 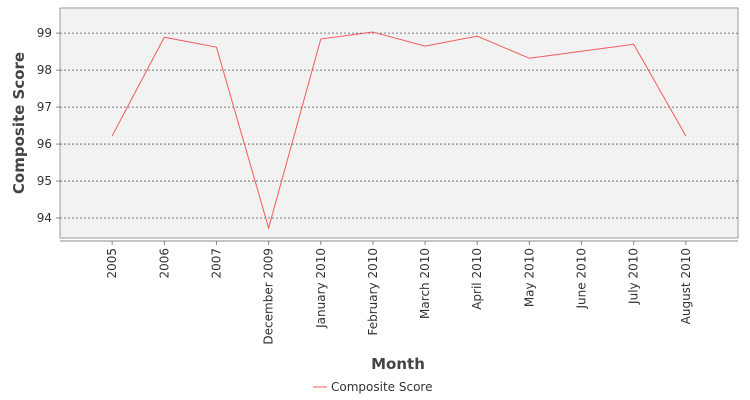 What do you see at coordinates (44, 33) in the screenshot?
I see `y-tick-label: 99` at bounding box center [44, 33].